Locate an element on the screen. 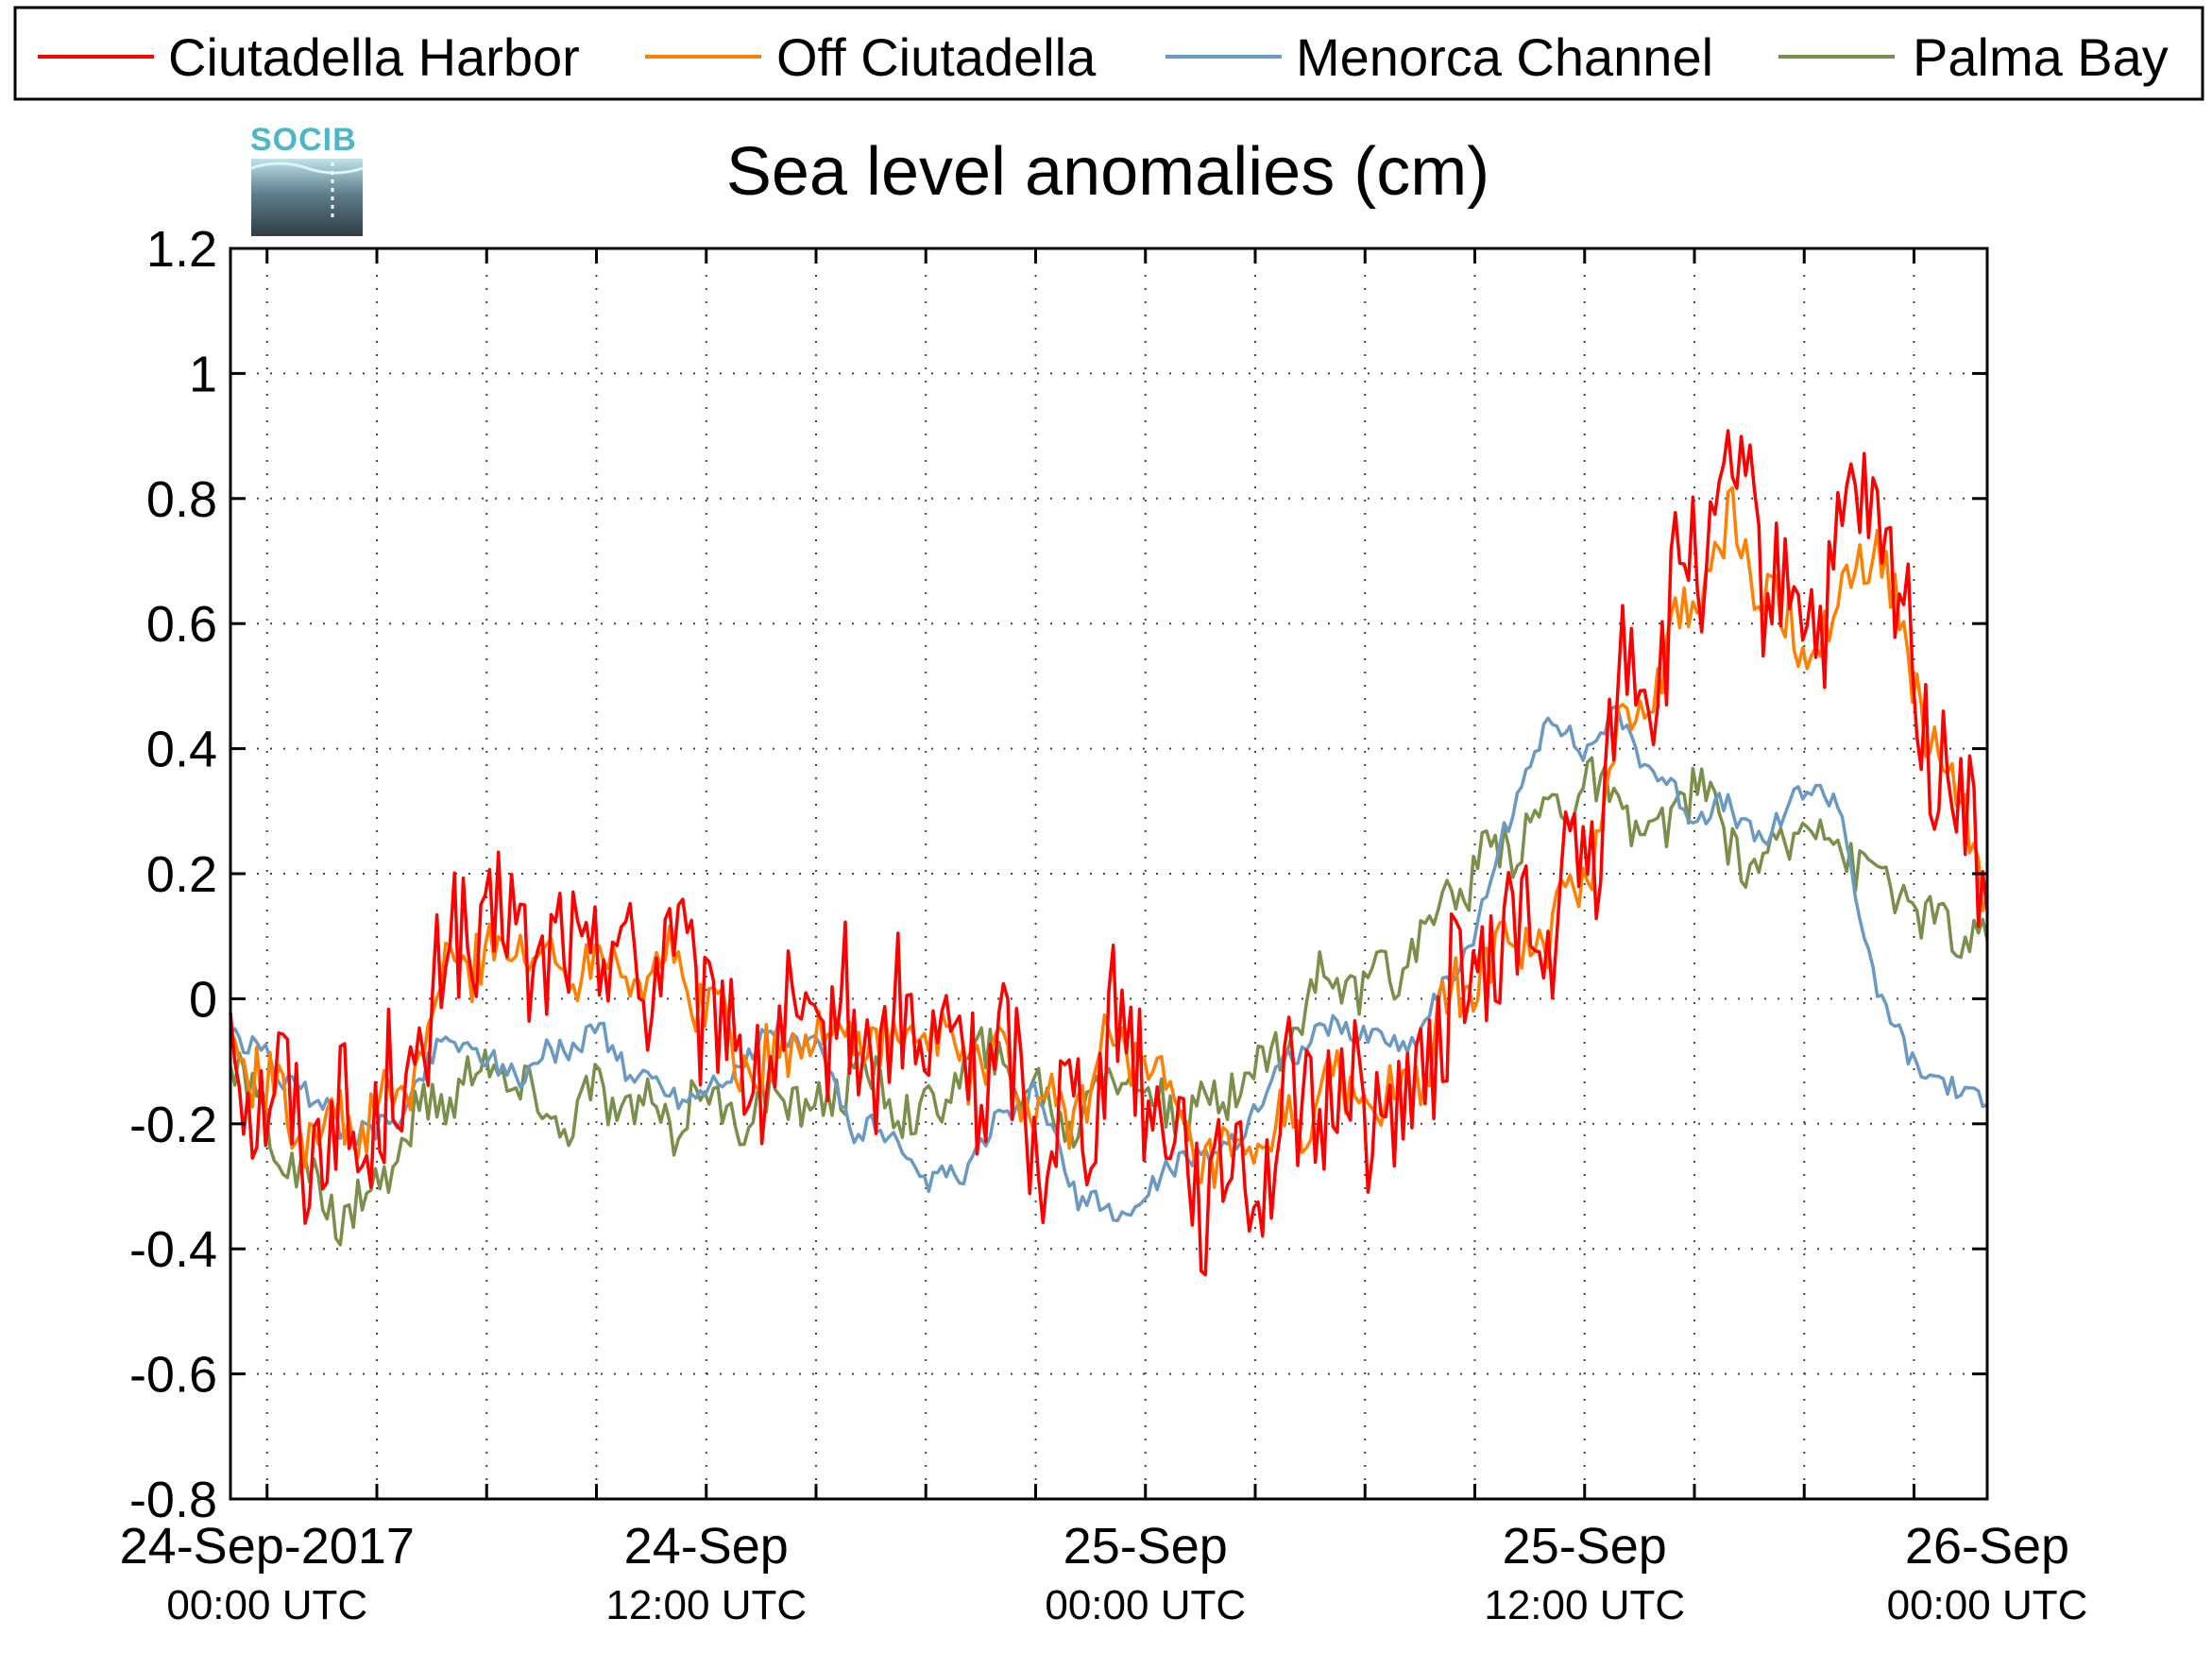 This screenshot has width=2212, height=1669. chart-title: Sea level anomalies (cm) is located at coordinates (1107, 172).